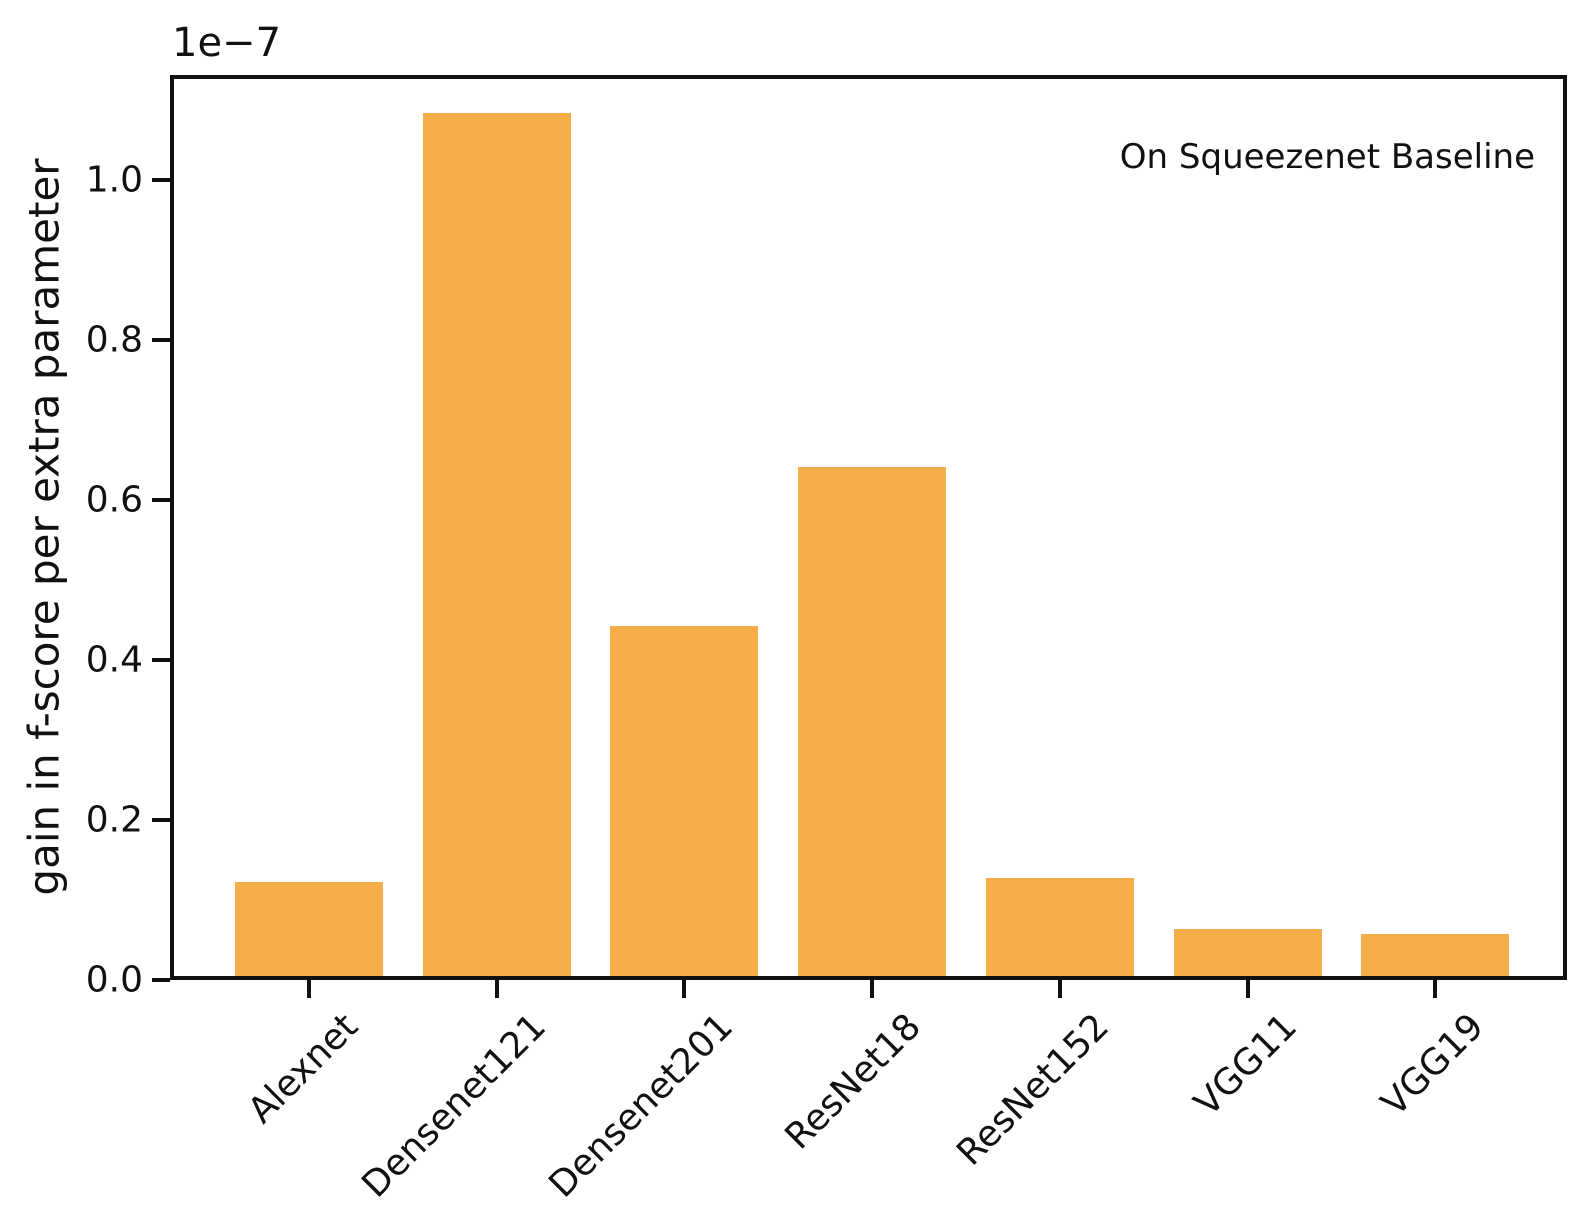 The height and width of the screenshot is (1222, 1596). I want to click on annotation-text: On Squeezenet Baseline, so click(1327, 157).